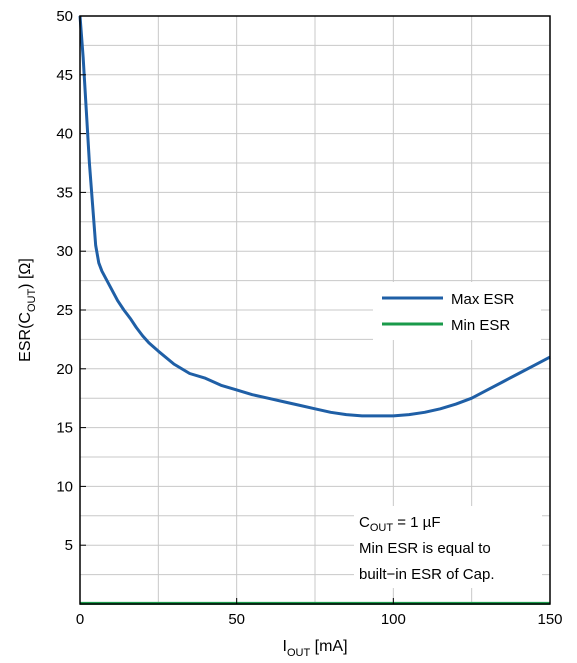 Image resolution: width=577 pixels, height=663 pixels. What do you see at coordinates (64, 134) in the screenshot?
I see `y-tick-label: 40` at bounding box center [64, 134].